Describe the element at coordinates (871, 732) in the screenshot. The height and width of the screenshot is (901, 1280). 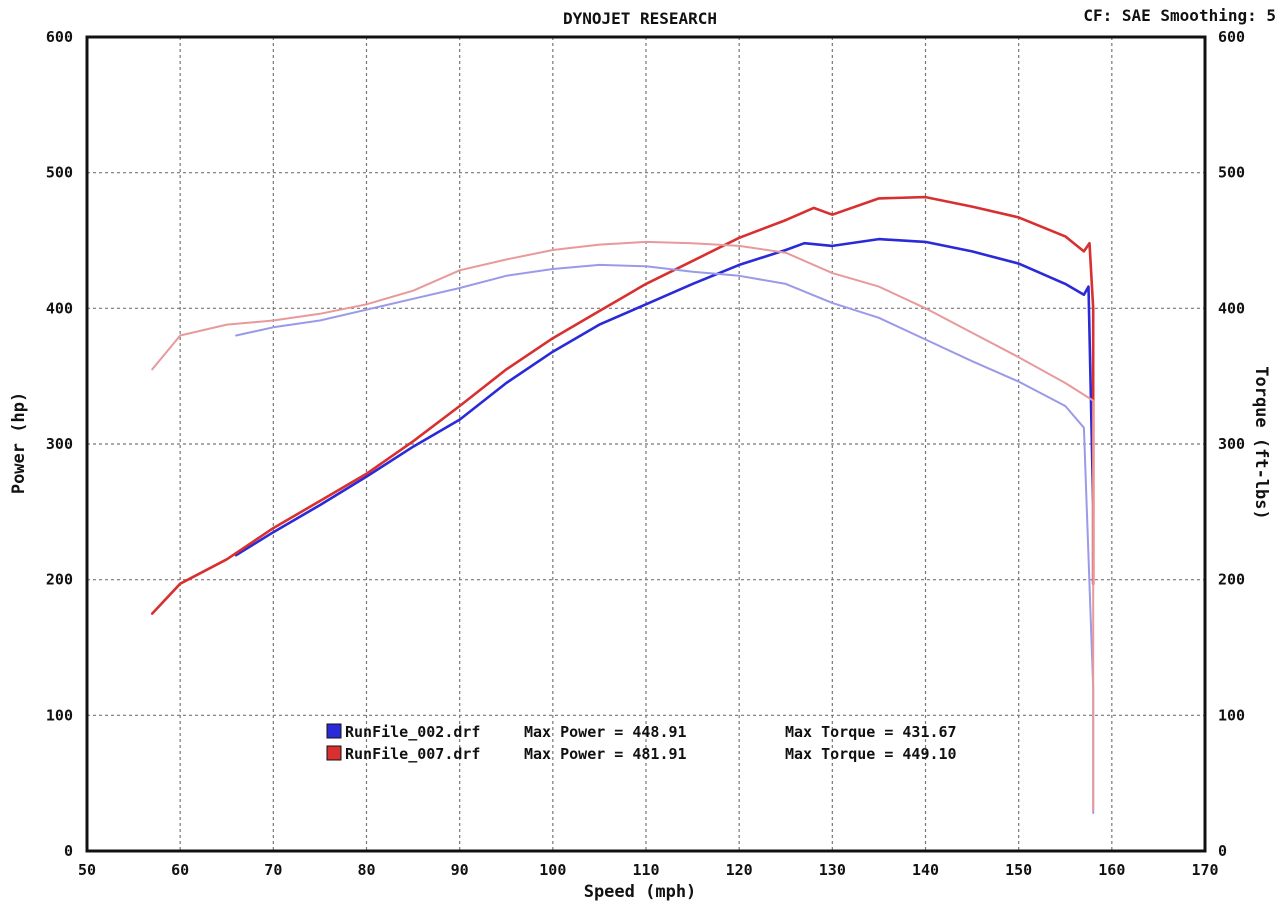
I see `legend-run-002-torque: Max Torque = 431.67` at that location.